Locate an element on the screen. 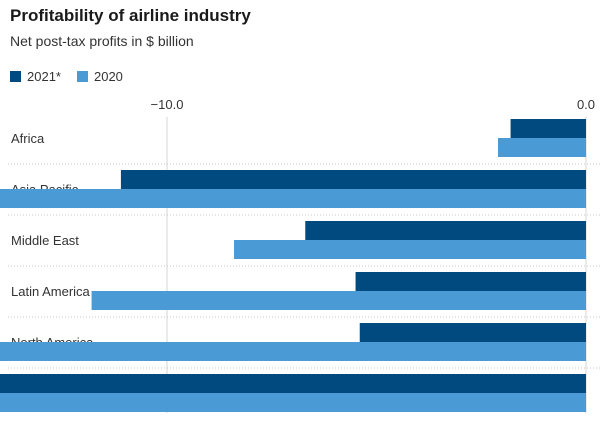 The height and width of the screenshot is (430, 601). bar-2021-asia-pacific is located at coordinates (353, 179).